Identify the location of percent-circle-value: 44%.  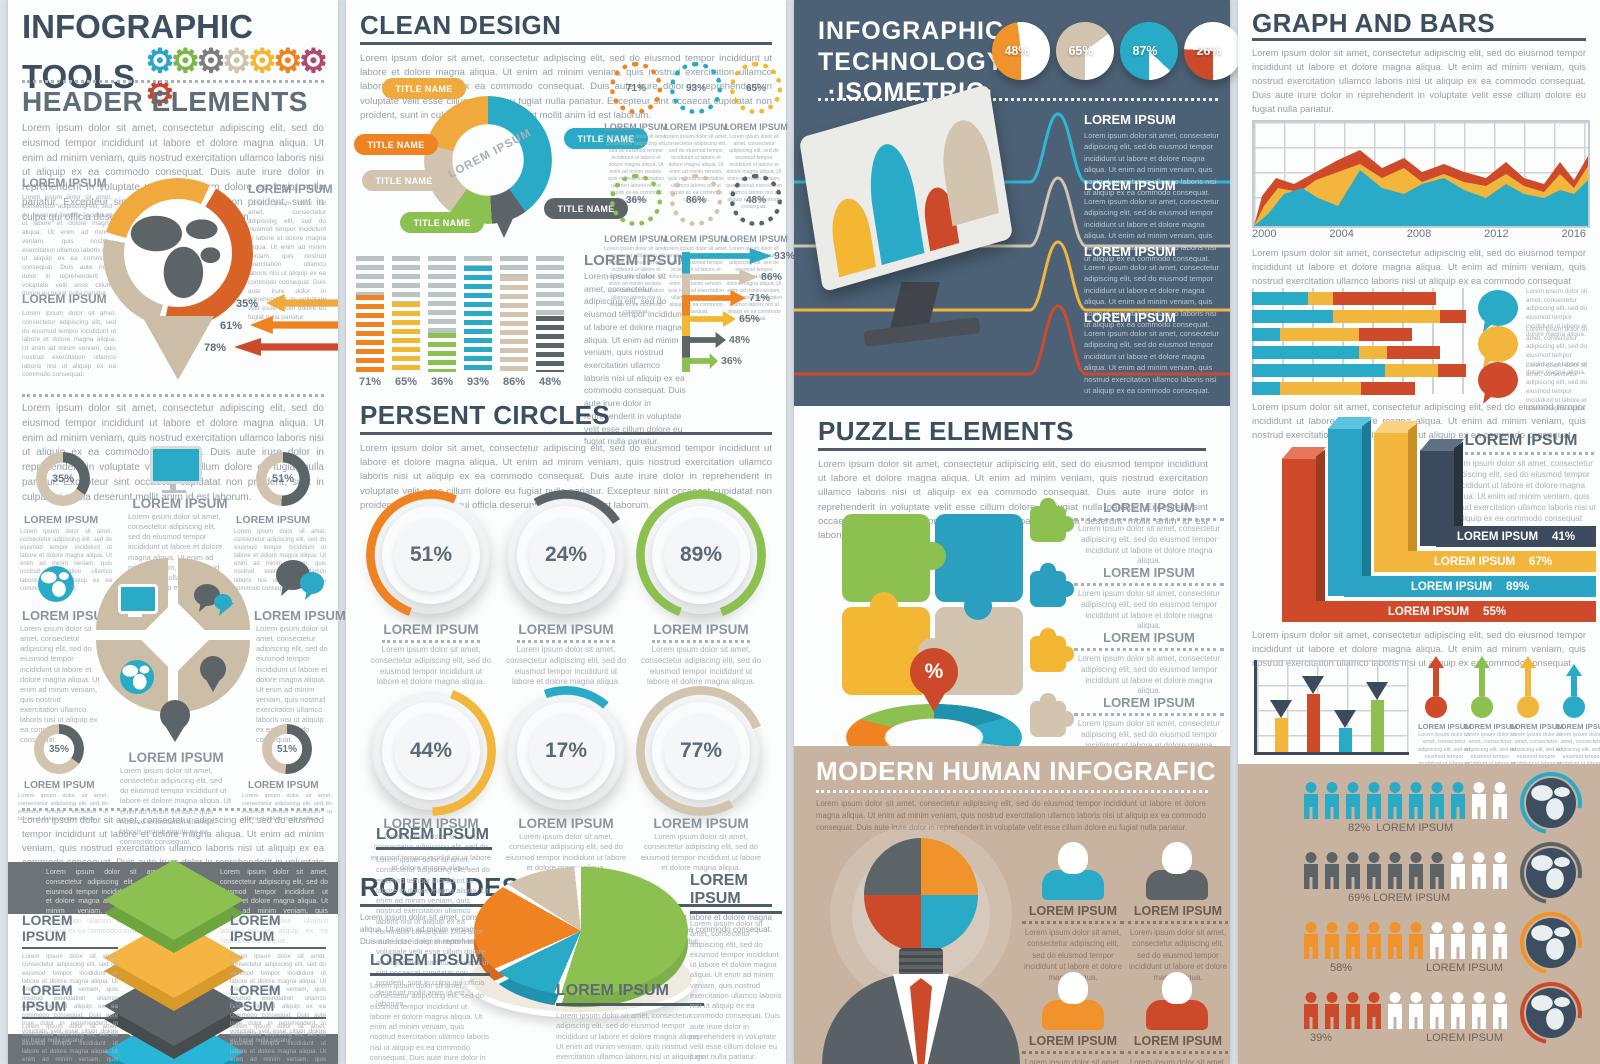
(431, 750).